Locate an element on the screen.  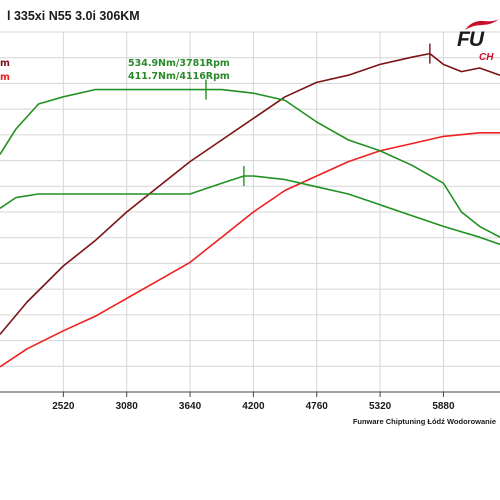
logo-swoosh-icon is located at coordinates (482, 24).